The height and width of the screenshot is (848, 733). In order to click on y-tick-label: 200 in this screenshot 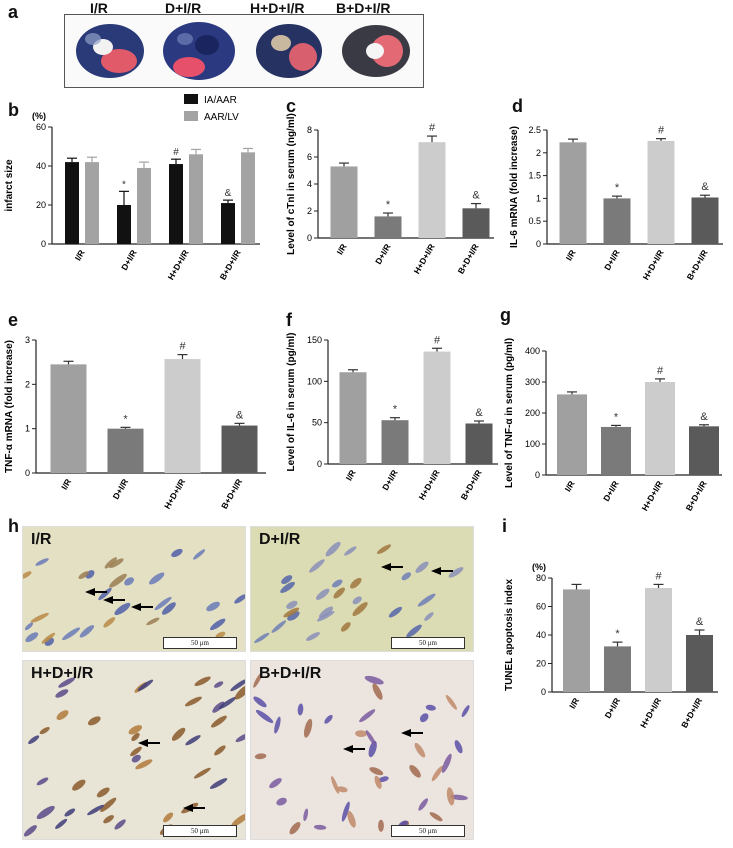, I will do `click(532, 413)`.